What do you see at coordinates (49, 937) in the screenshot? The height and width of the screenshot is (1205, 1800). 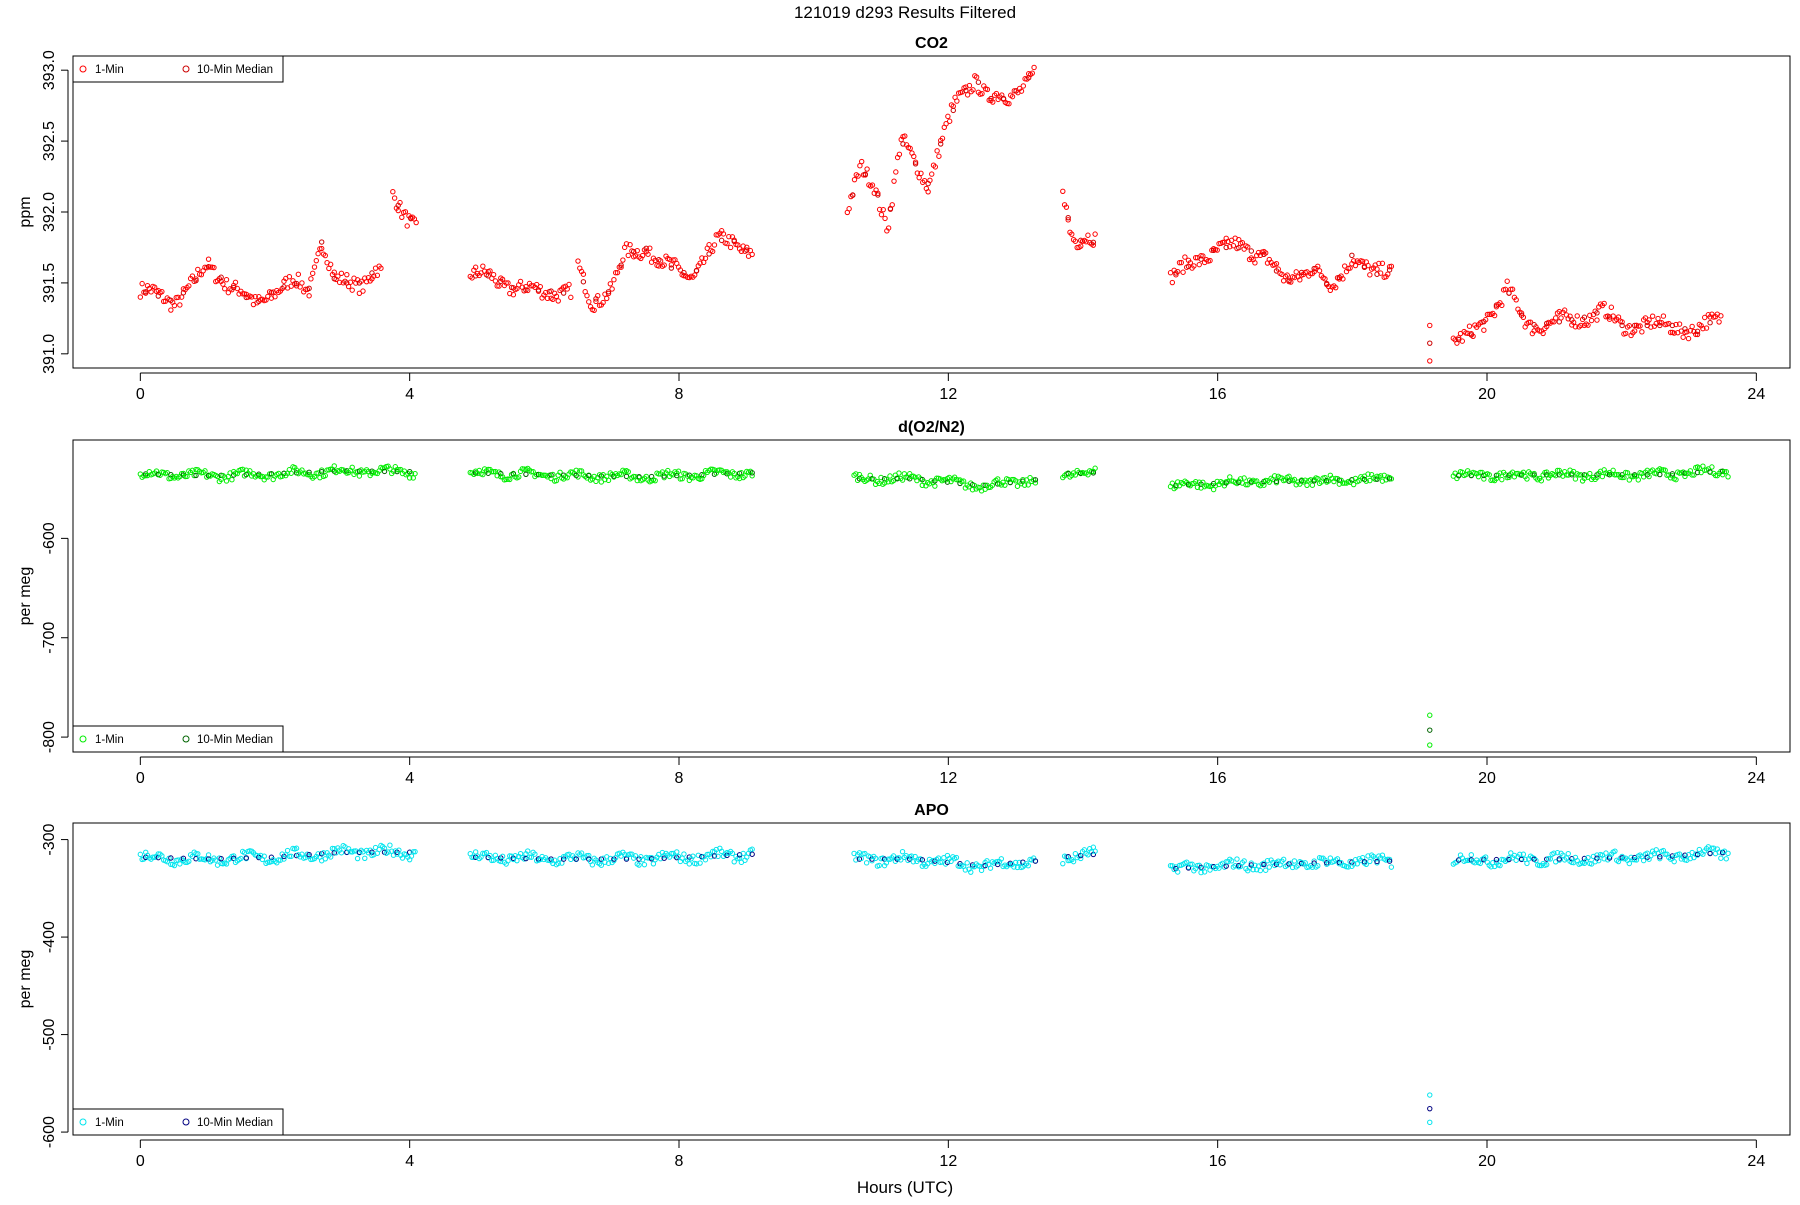 I see `apo-y-tick-label: -400` at bounding box center [49, 937].